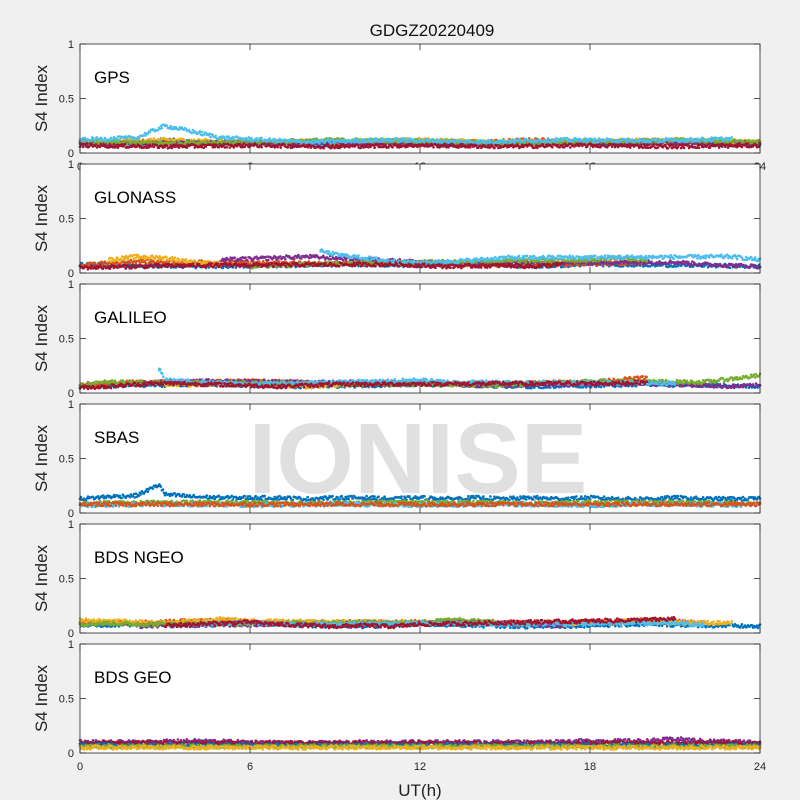  What do you see at coordinates (66, 100) in the screenshot?
I see `y-tick-label: 0.5` at bounding box center [66, 100].